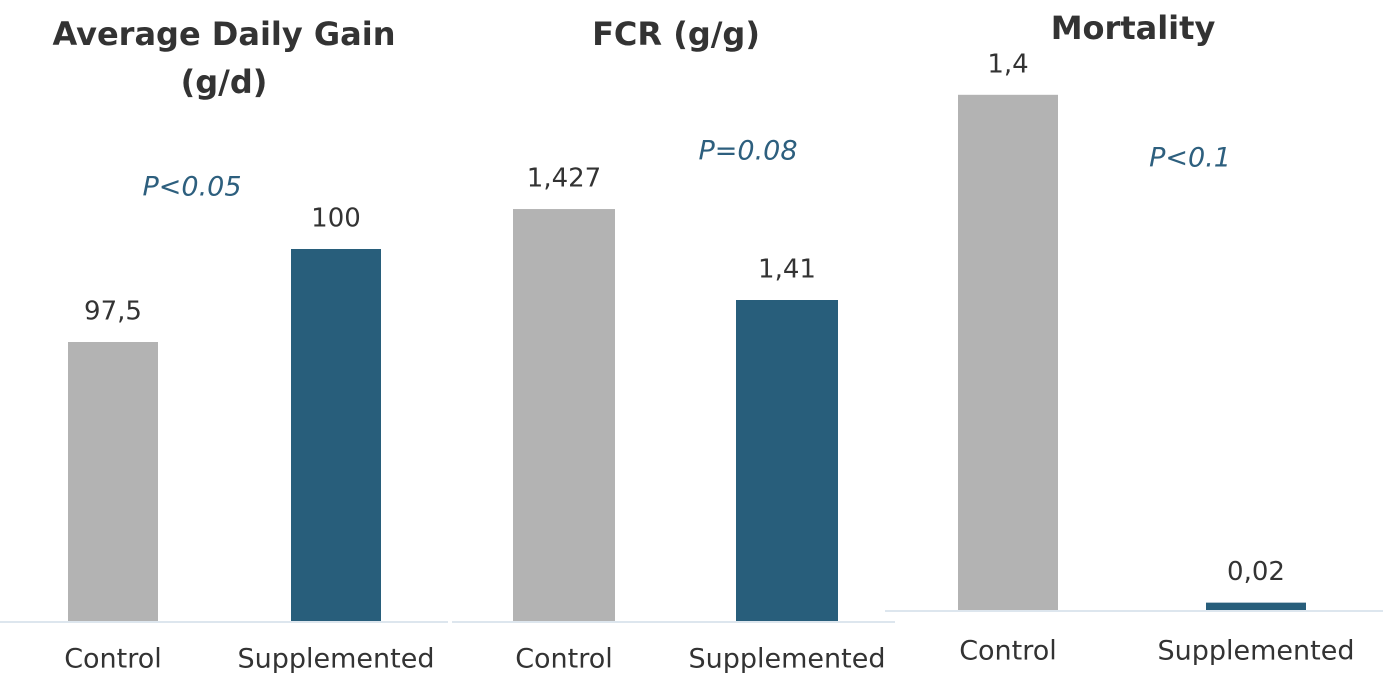 The height and width of the screenshot is (677, 1383). Describe the element at coordinates (191, 187) in the screenshot. I see `p-value-annotation: P<0.05` at that location.